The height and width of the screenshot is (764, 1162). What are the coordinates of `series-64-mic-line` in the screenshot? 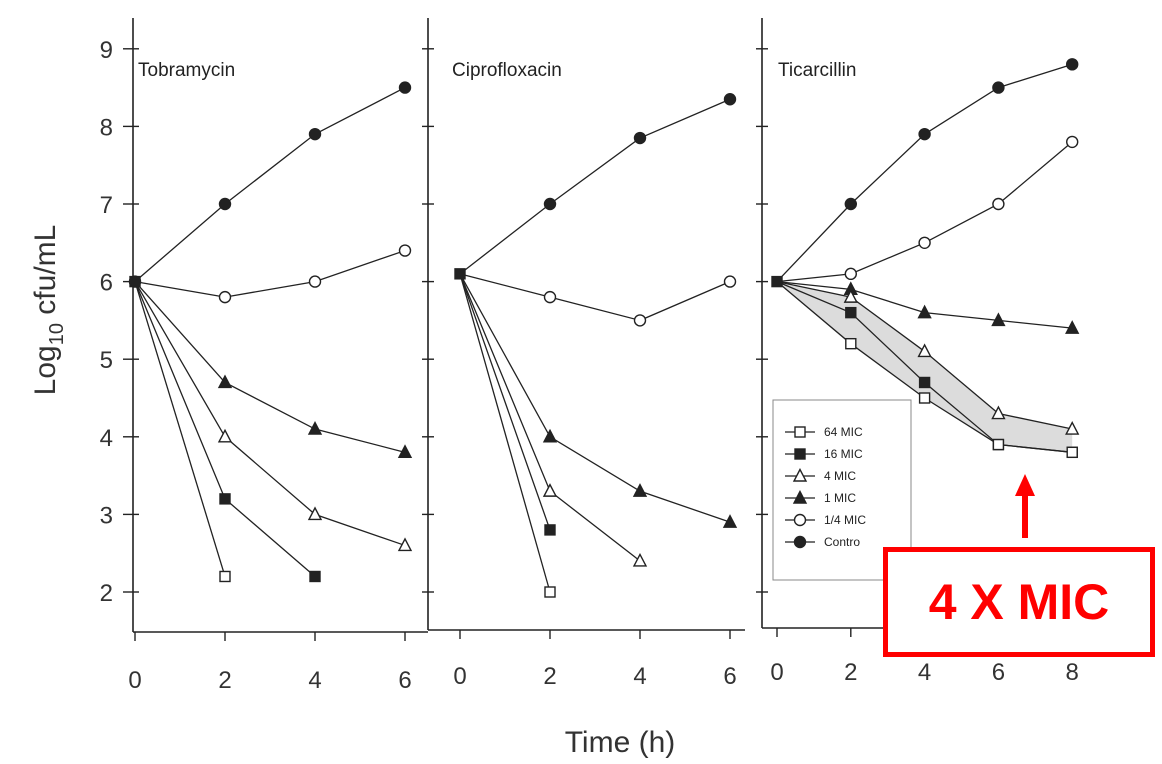 It's located at (505, 433).